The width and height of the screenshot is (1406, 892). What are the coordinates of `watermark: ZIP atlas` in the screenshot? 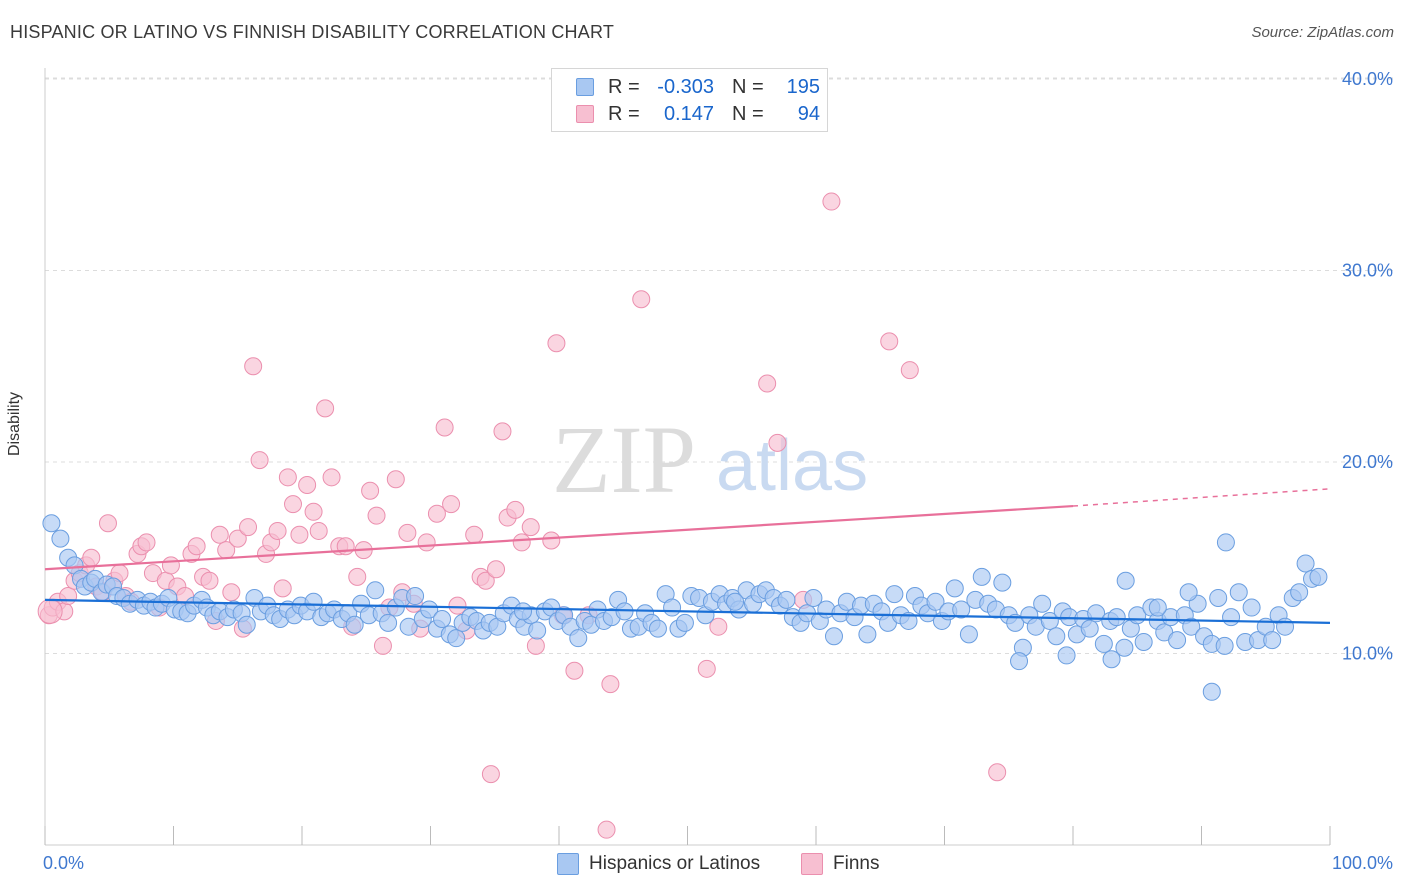 It's located at (710, 459).